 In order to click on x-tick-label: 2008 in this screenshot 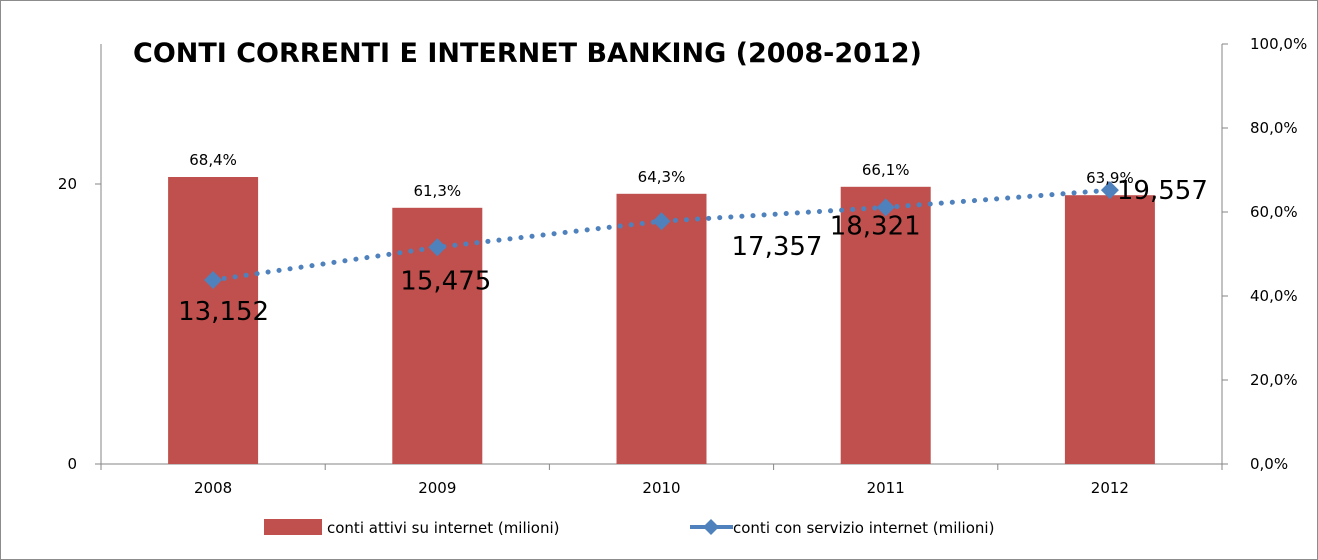, I will do `click(213, 488)`.